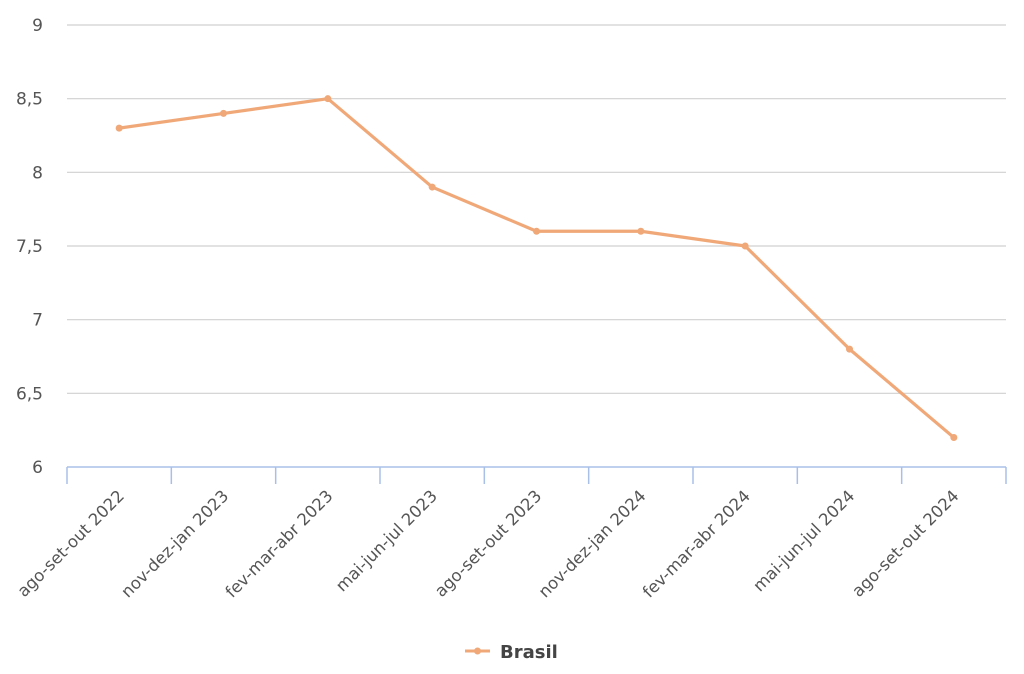 This screenshot has height=674, width=1024. Describe the element at coordinates (696, 543) in the screenshot. I see `x-tick-label: fev-mar-abr 2024` at that location.